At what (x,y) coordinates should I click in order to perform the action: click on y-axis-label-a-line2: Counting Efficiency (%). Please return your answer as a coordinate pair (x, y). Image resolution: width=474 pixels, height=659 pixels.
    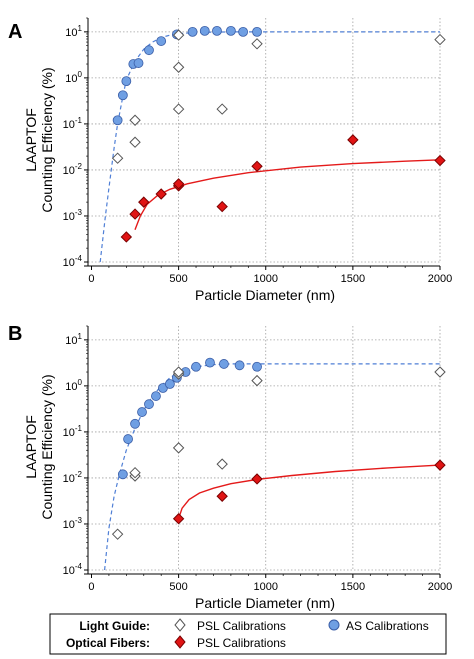
    Looking at the image, I should click on (47, 139).